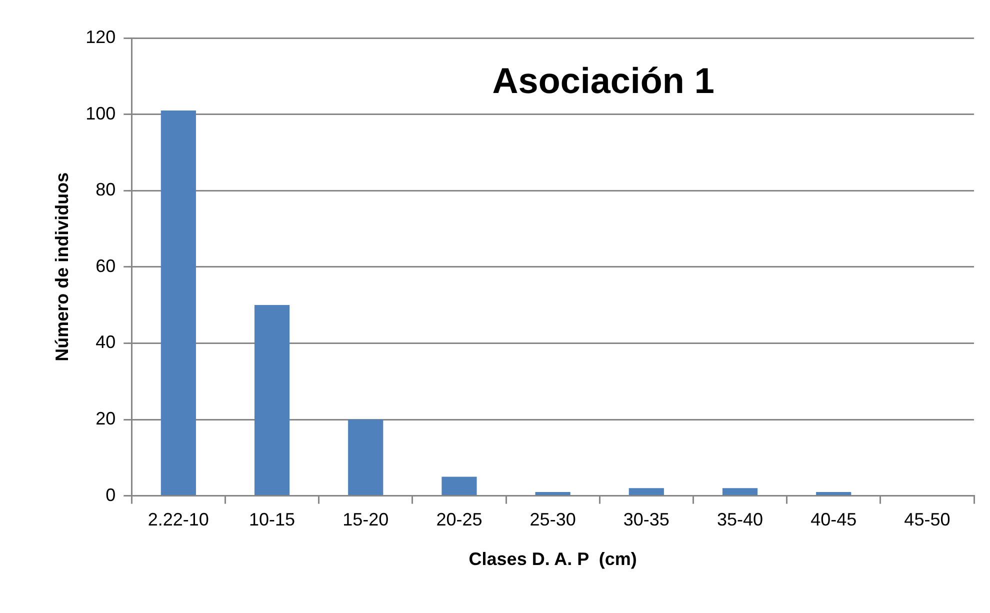 The image size is (990, 613). What do you see at coordinates (553, 520) in the screenshot?
I see `x-tick-label: 25-30` at bounding box center [553, 520].